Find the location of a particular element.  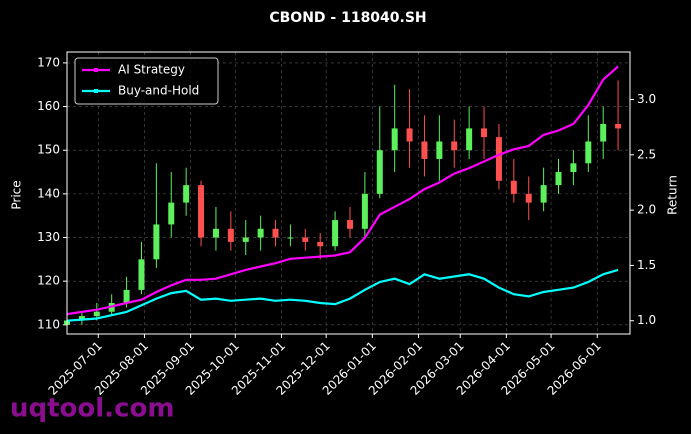

y2-axis-label: Return is located at coordinates (673, 195).